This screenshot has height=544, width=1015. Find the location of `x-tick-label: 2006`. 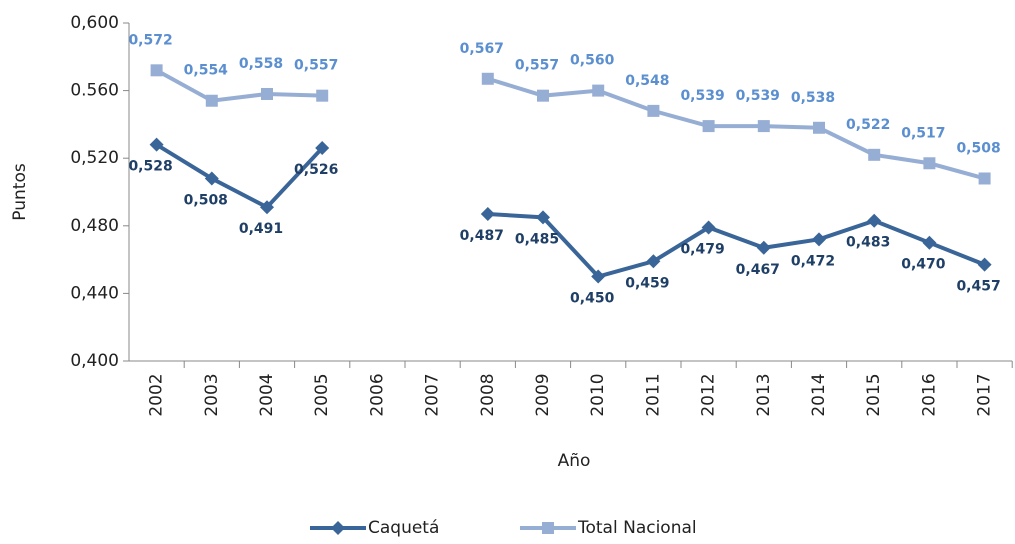

x-tick-label: 2006 is located at coordinates (377, 394).